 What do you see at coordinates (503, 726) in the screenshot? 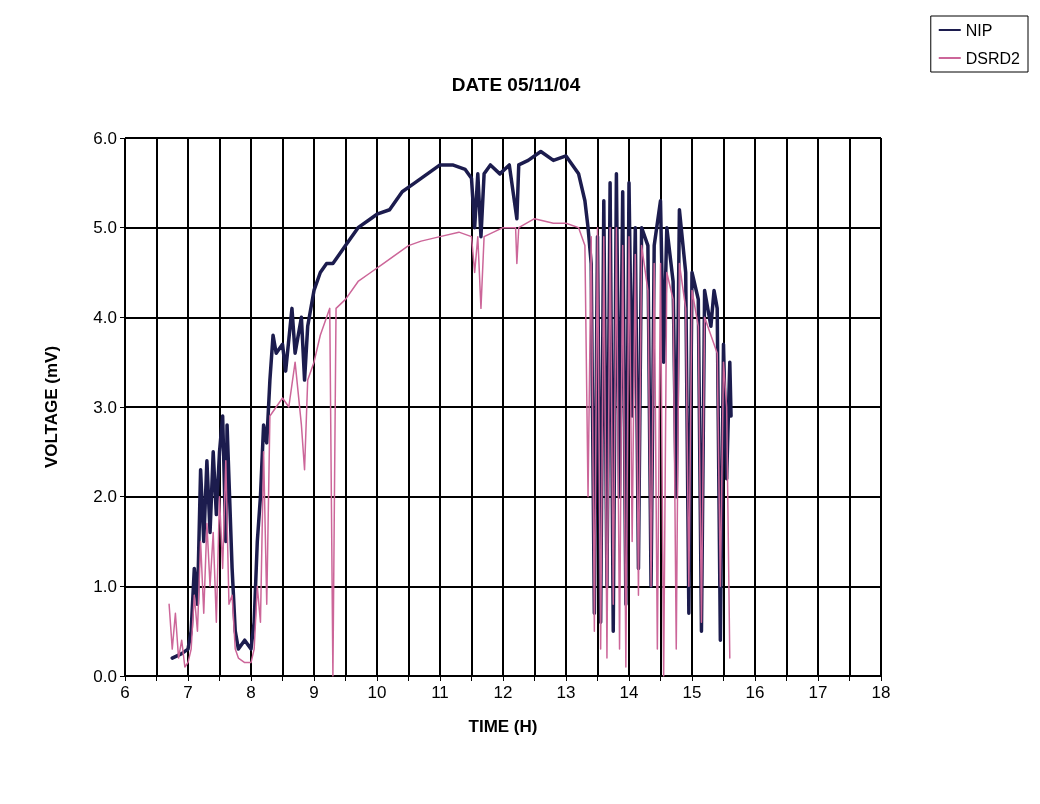
I see `x-axis-title: TIME (H)` at bounding box center [503, 726].